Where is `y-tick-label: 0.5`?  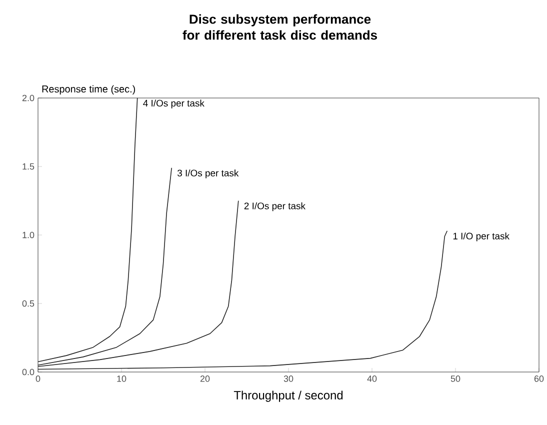
y-tick-label: 0.5 is located at coordinates (28, 303).